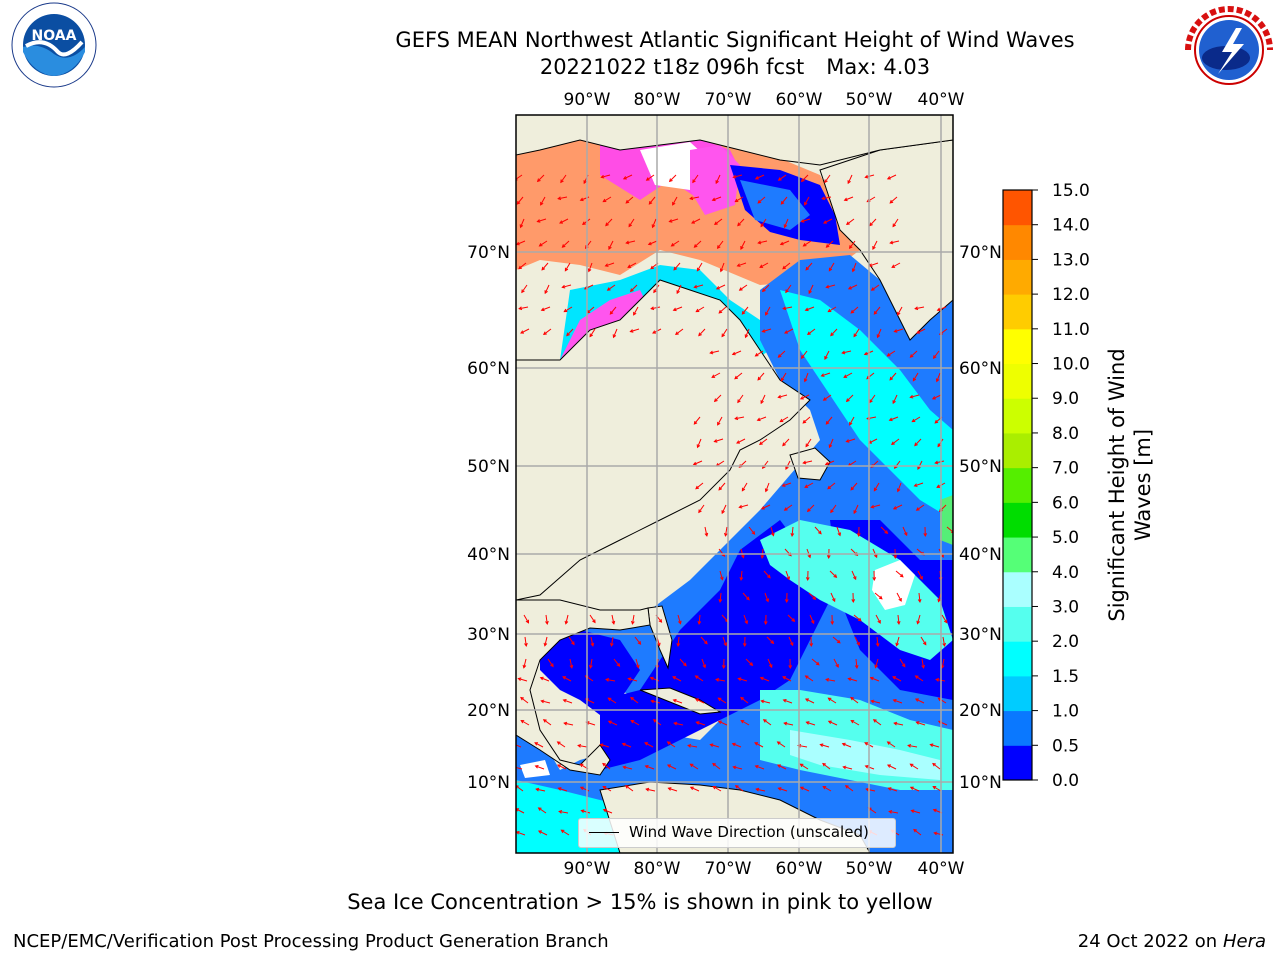 The image size is (1280, 960). What do you see at coordinates (749, 832) in the screenshot?
I see `legend-label: Wind Wave Direction (unscaled)` at bounding box center [749, 832].